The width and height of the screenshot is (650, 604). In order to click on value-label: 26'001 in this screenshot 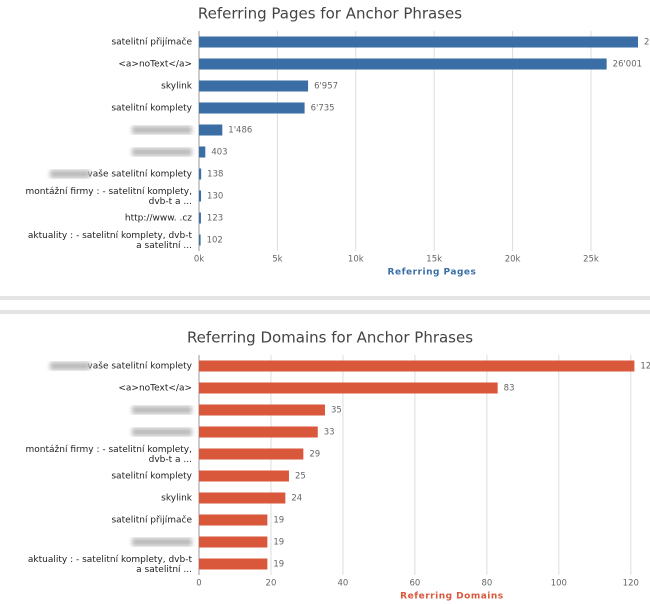, I will do `click(627, 65)`.